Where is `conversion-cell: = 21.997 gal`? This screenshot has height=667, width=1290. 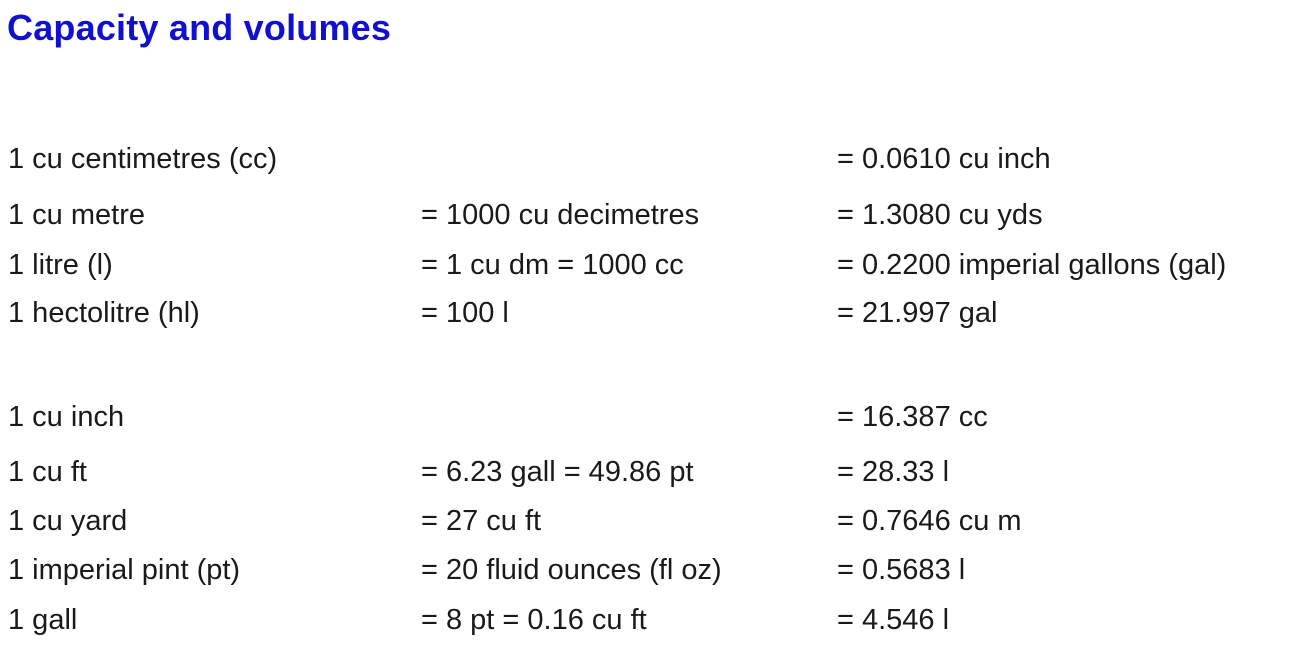 conversion-cell: = 21.997 gal is located at coordinates (917, 313).